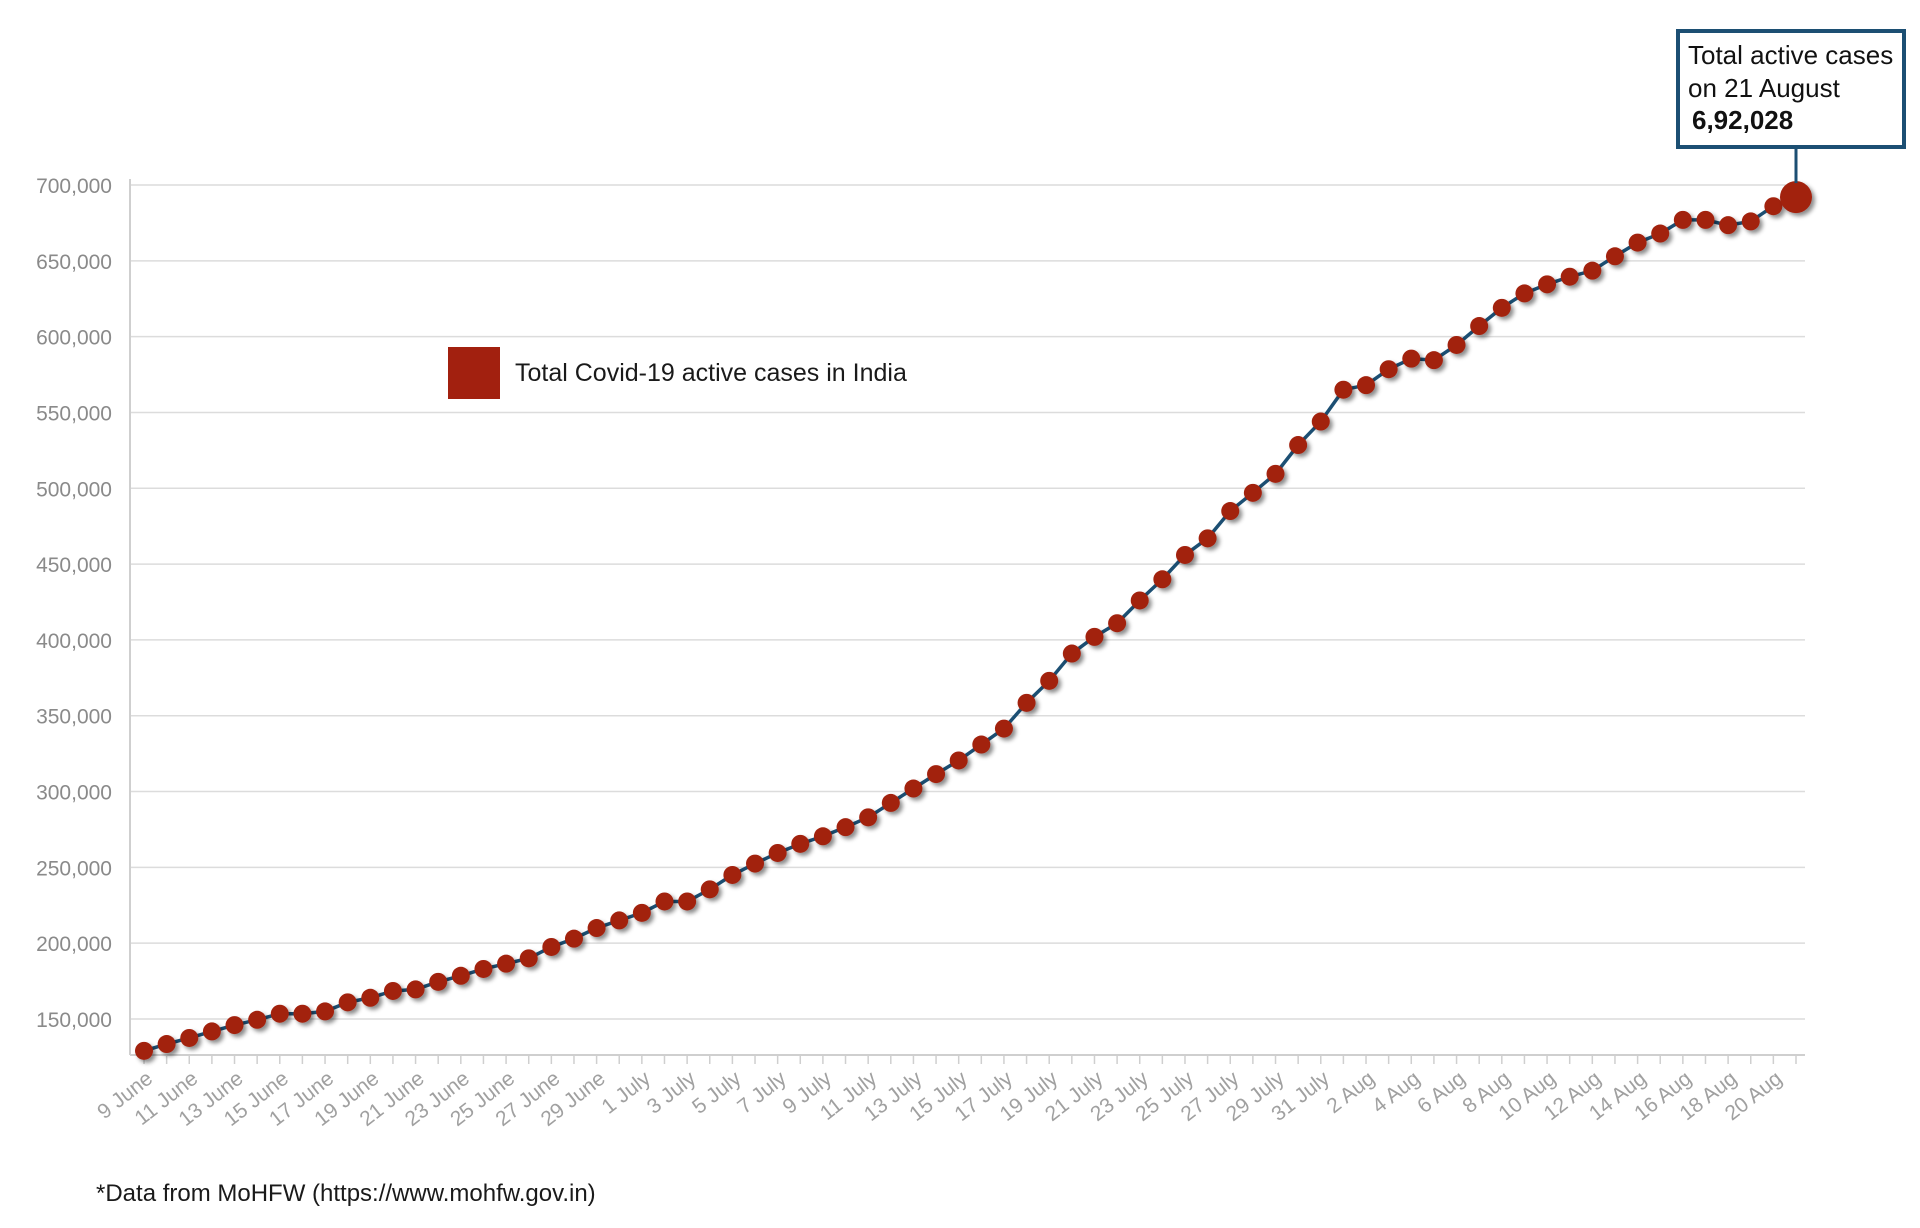 This screenshot has height=1228, width=1920. I want to click on y-tick-label: 200,000, so click(74, 944).